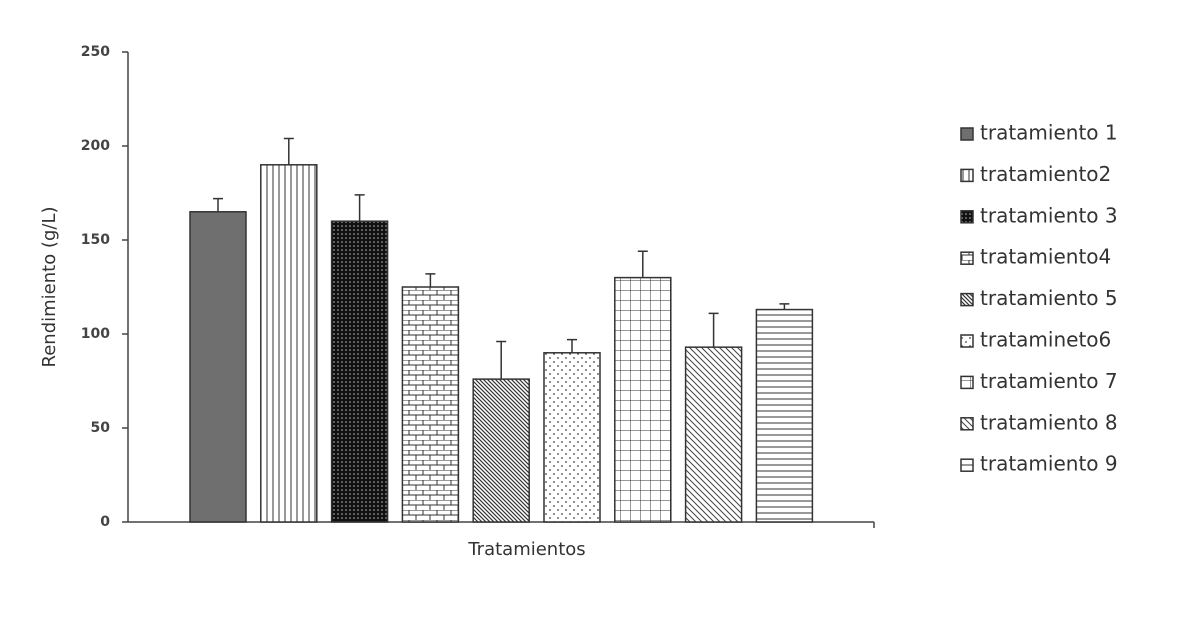  I want to click on y-tick-label: 250, so click(95, 52).